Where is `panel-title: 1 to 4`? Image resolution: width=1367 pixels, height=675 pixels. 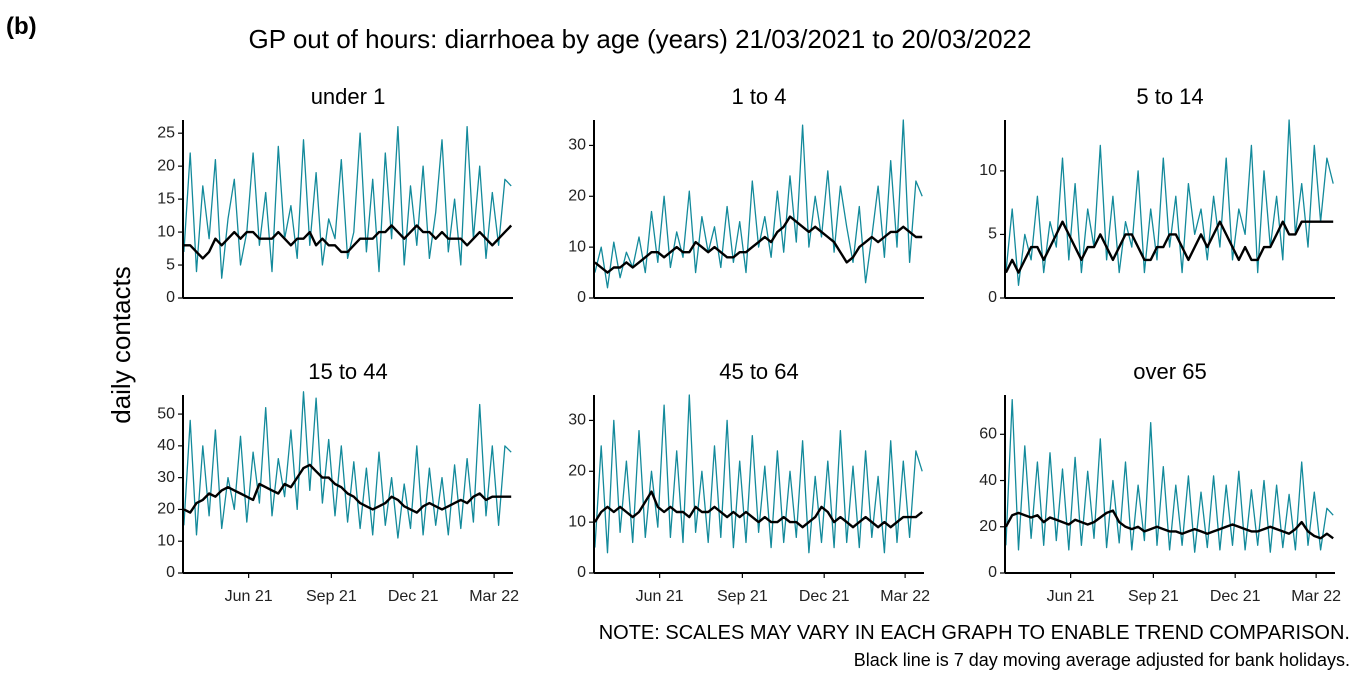
panel-title: 1 to 4 is located at coordinates (758, 96).